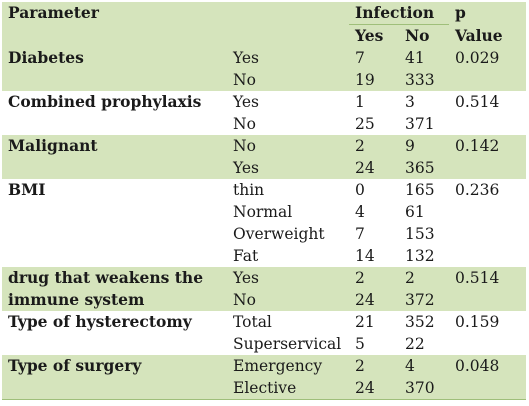 The image size is (529, 406). Describe the element at coordinates (424, 278) in the screenshot. I see `no-count-cell: 2` at that location.